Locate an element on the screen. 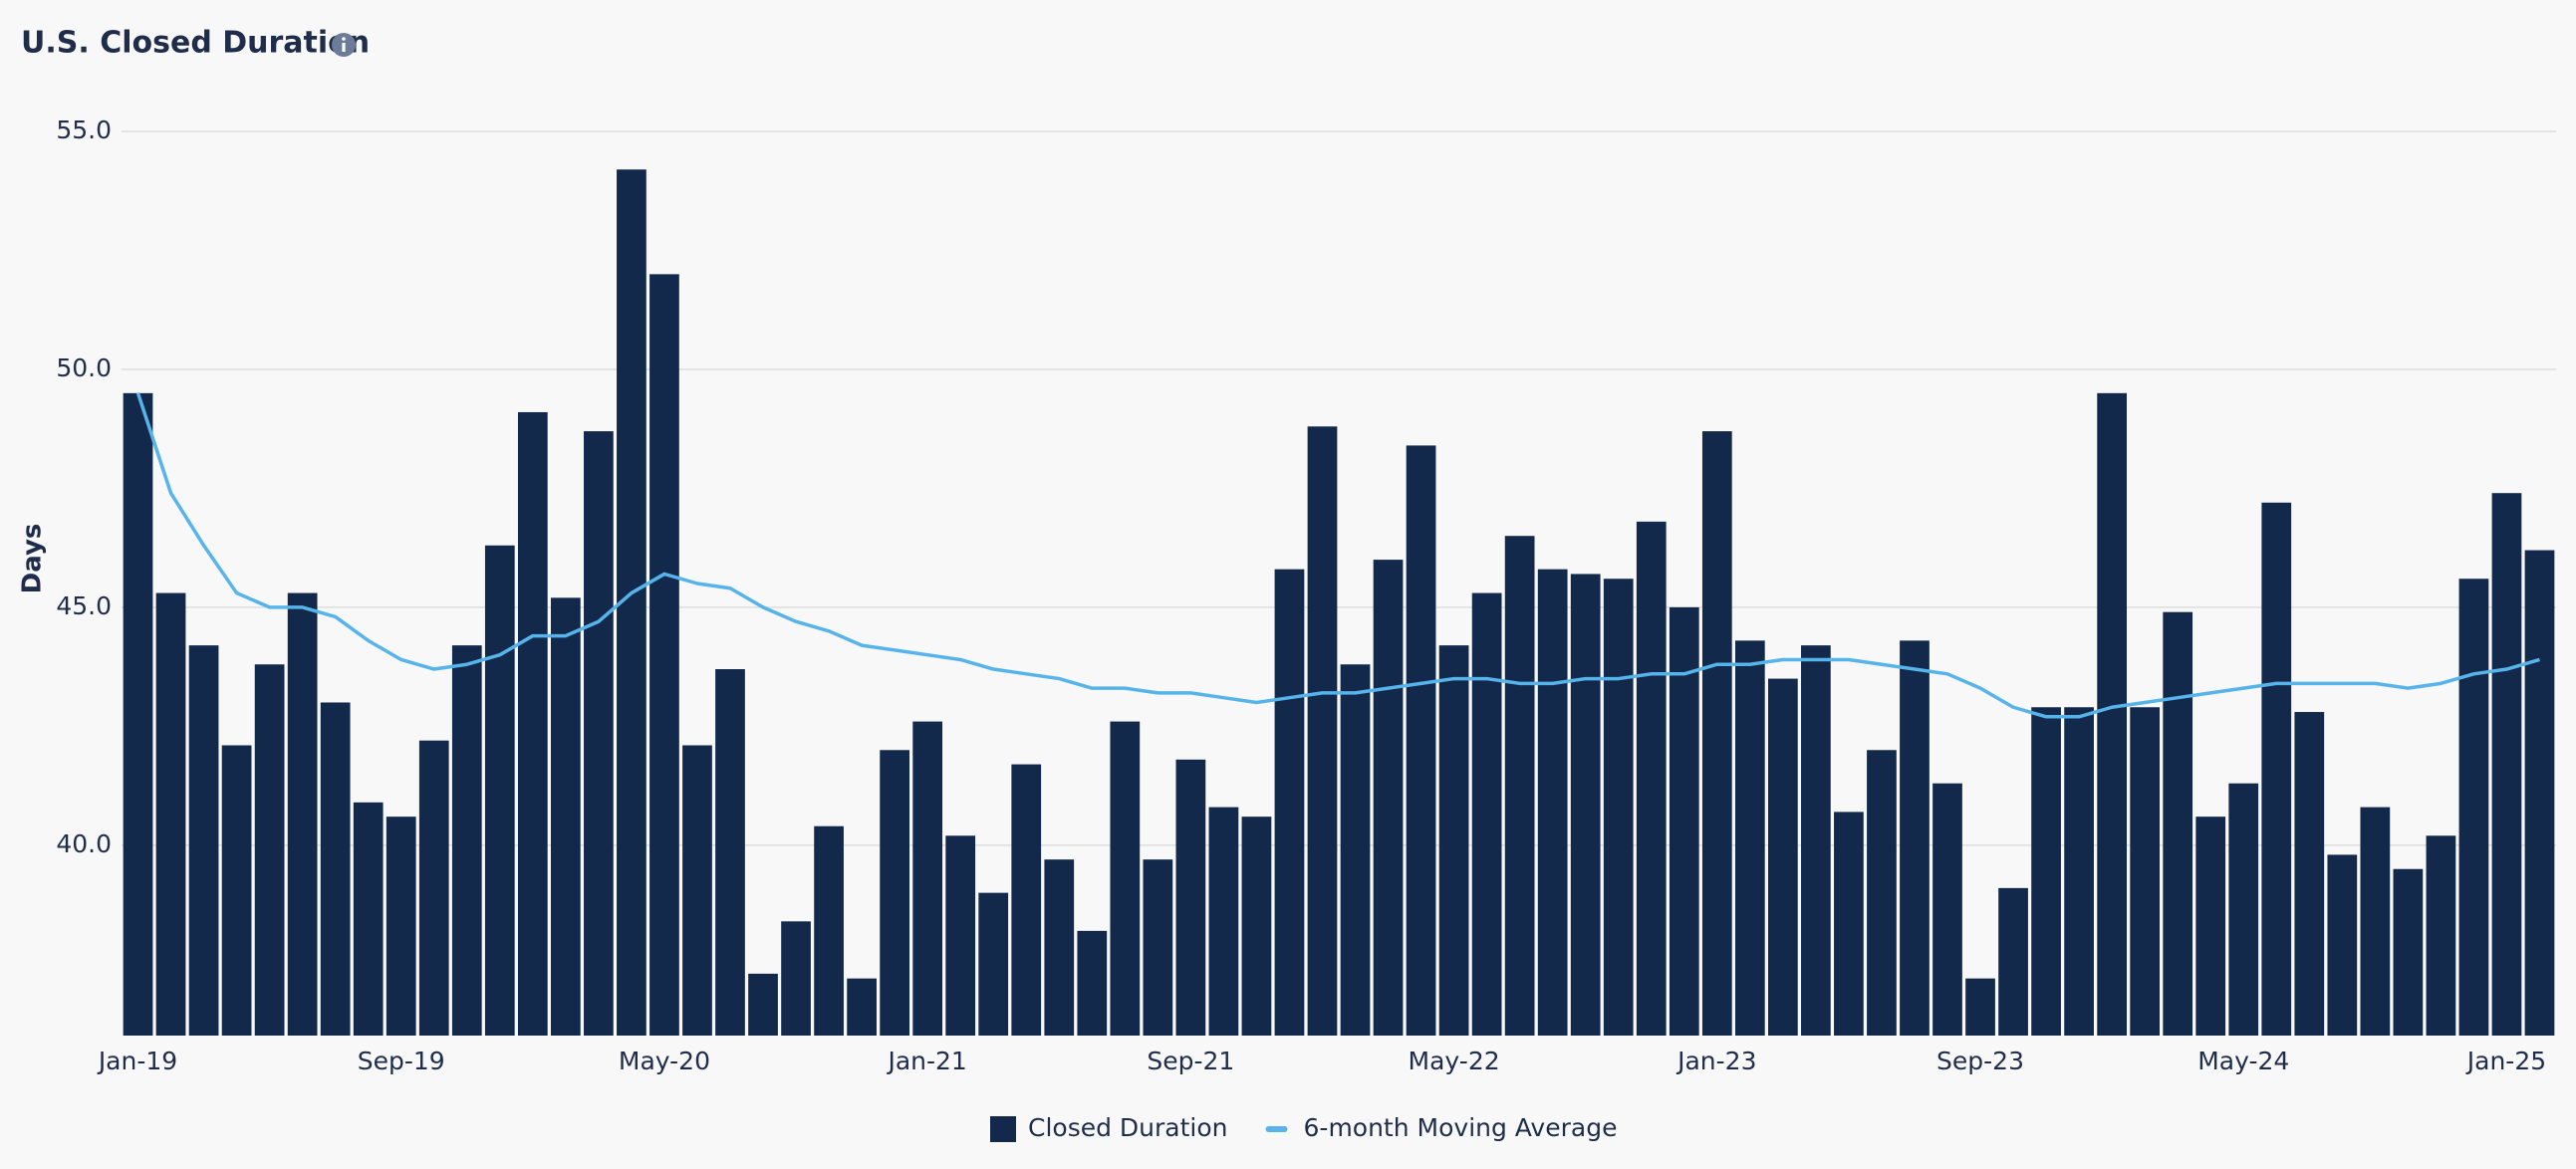 Image resolution: width=2576 pixels, height=1169 pixels. info-icon-dot is located at coordinates (344, 39).